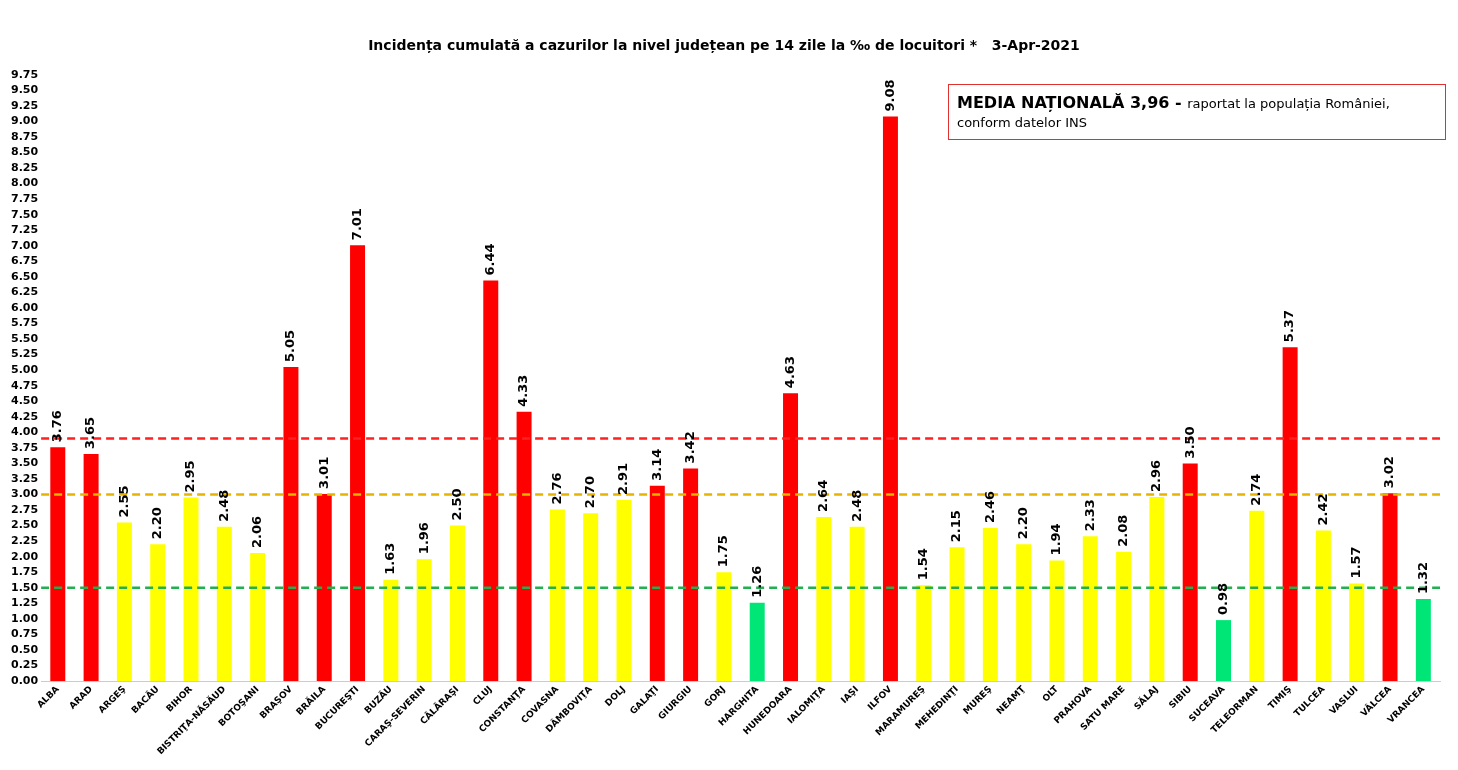 This screenshot has height=770, width=1458. Describe the element at coordinates (956, 526) in the screenshot. I see `data-label: 2.15` at that location.